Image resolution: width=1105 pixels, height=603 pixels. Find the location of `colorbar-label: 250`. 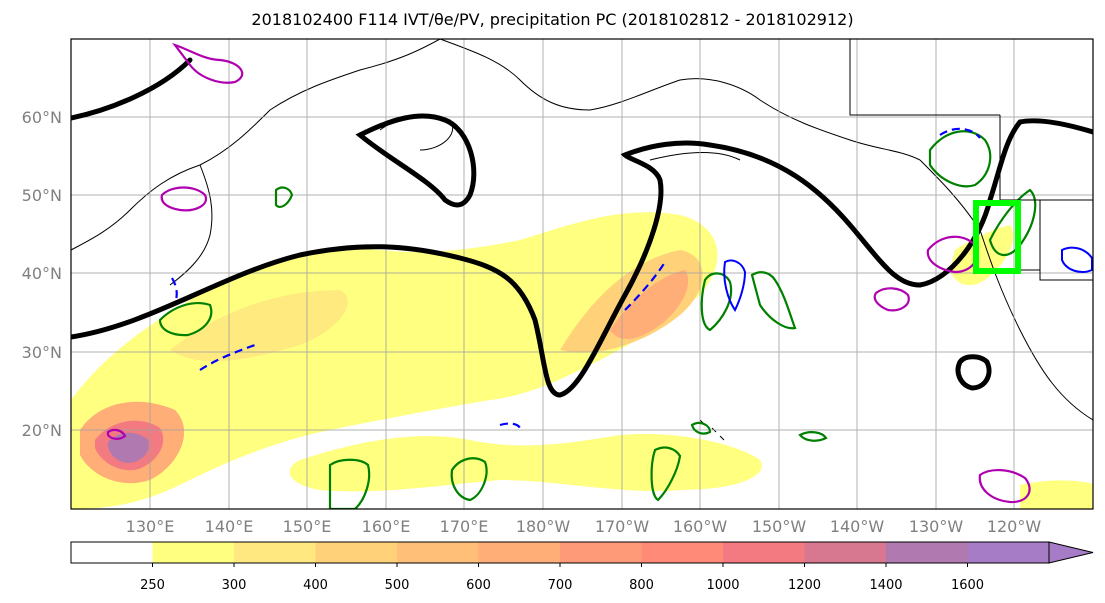

colorbar-label: 250 is located at coordinates (152, 585).